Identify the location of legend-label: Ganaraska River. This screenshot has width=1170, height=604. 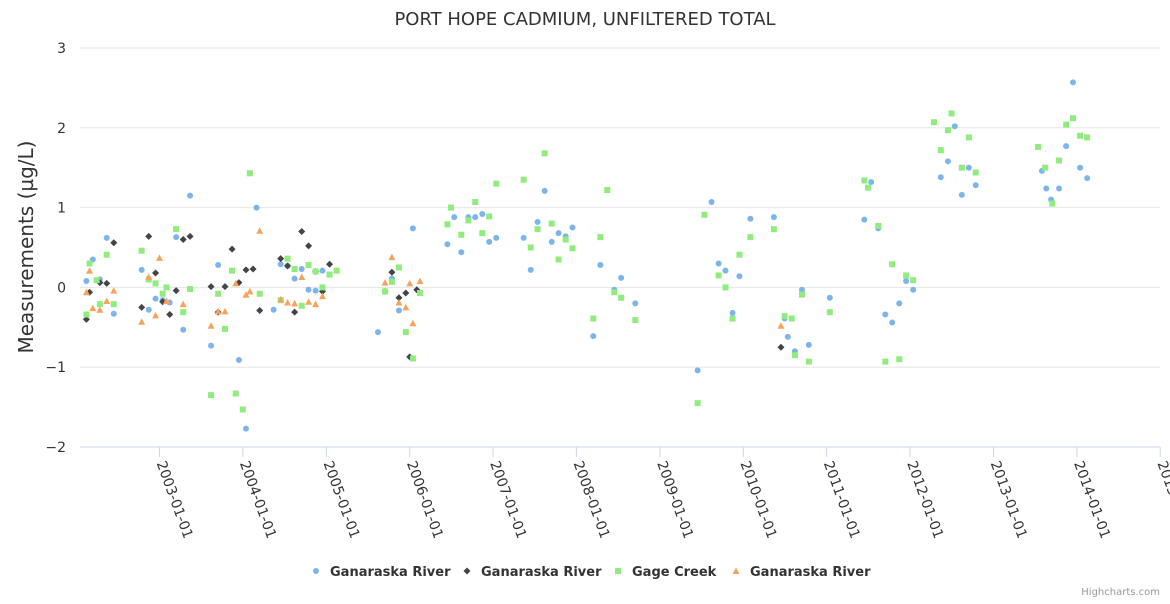
(390, 572).